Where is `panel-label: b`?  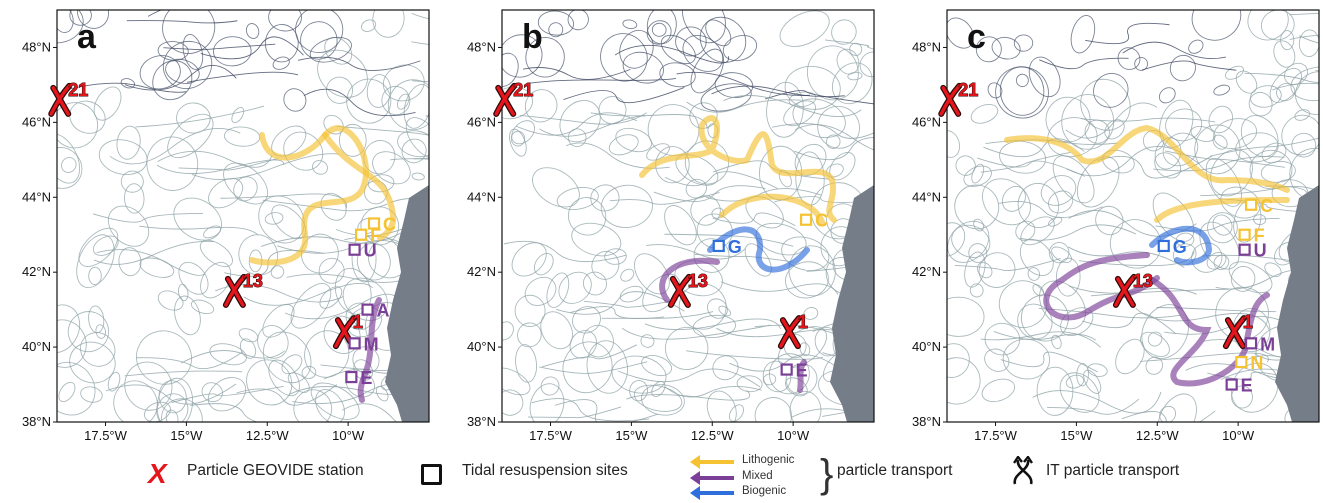 panel-label: b is located at coordinates (532, 37).